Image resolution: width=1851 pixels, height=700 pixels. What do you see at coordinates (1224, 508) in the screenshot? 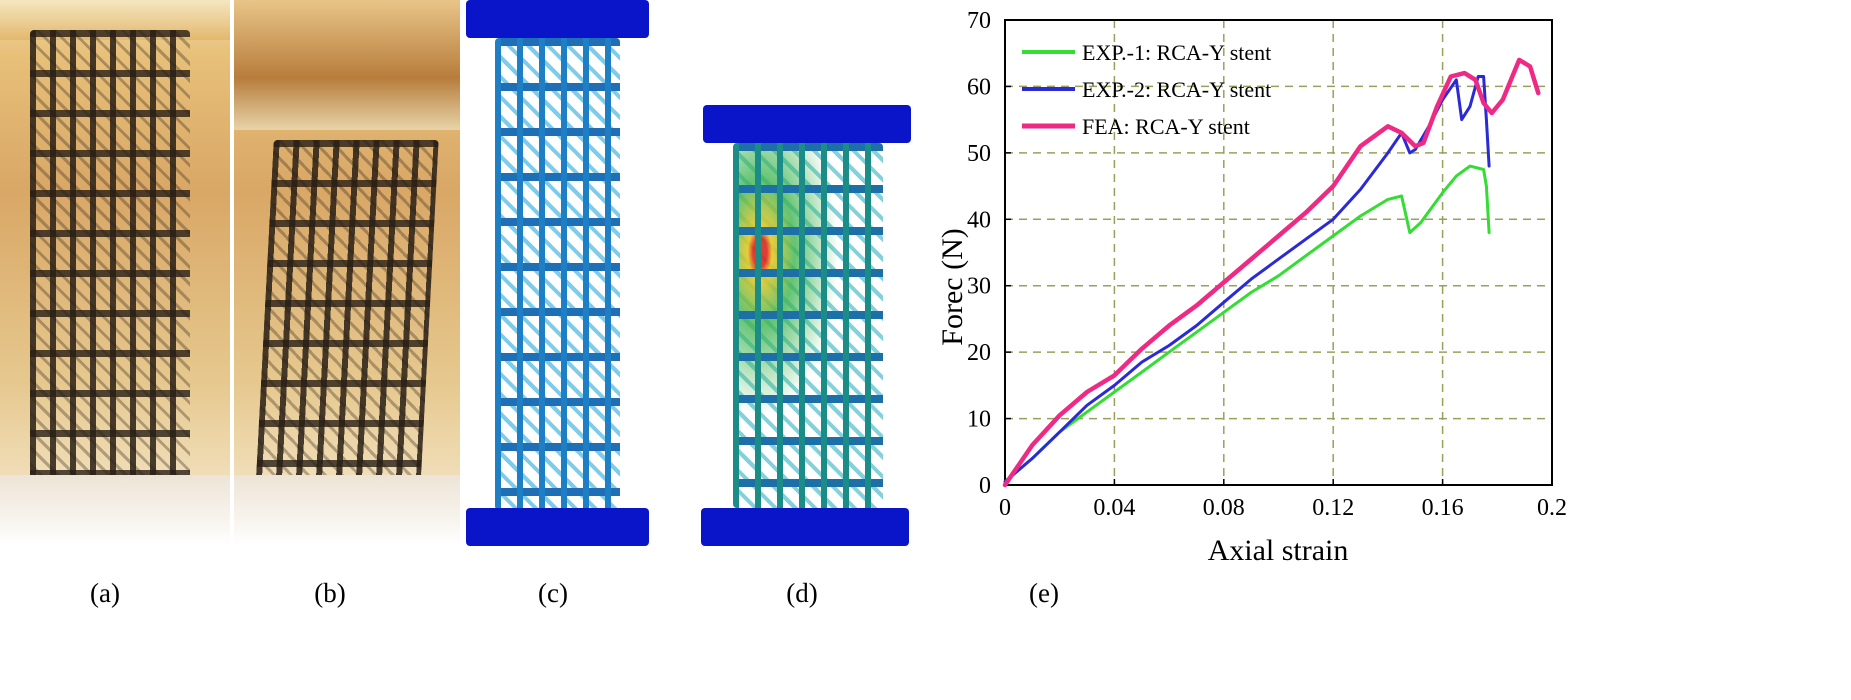
I see `x-tick-label: 0.08` at bounding box center [1224, 508].